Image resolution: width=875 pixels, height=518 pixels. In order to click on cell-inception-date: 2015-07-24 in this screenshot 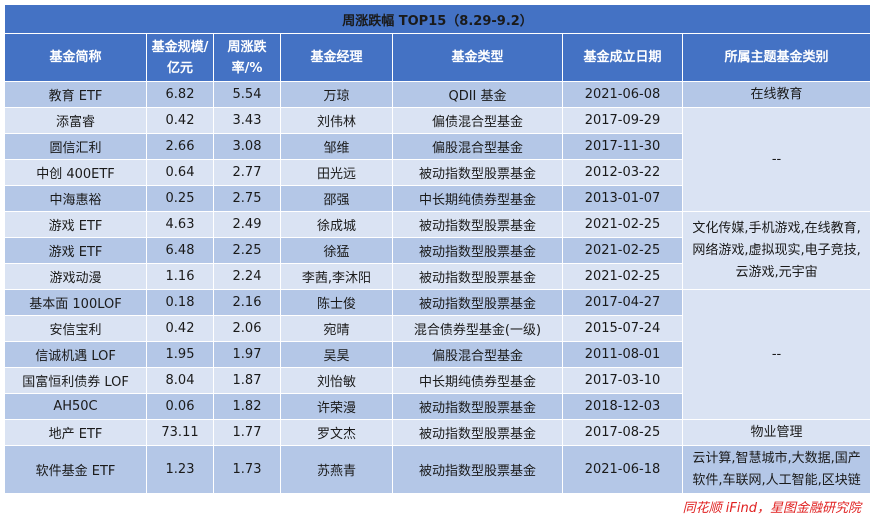, I will do `click(622, 328)`.